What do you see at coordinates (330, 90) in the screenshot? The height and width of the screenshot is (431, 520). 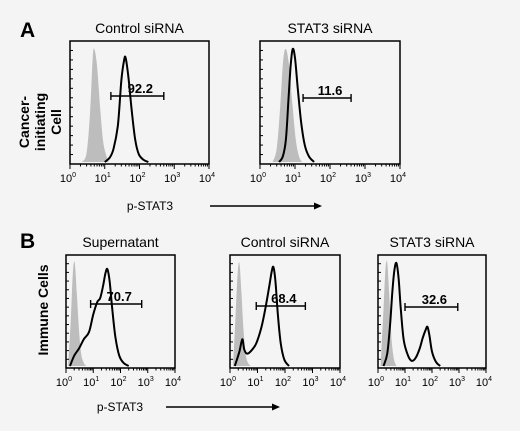 I see `gate-percentage-label: 11.6` at bounding box center [330, 90].